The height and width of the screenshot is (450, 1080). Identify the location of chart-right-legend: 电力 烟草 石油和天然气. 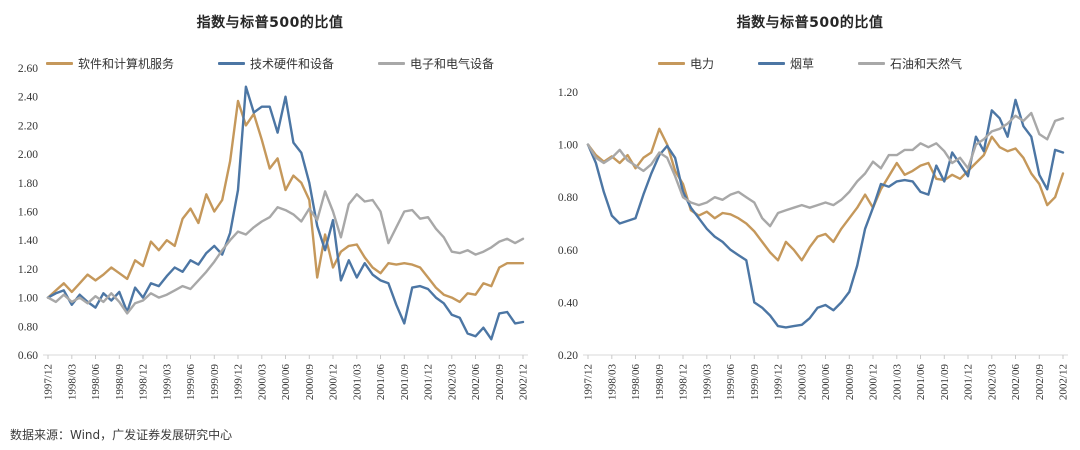
(810, 63).